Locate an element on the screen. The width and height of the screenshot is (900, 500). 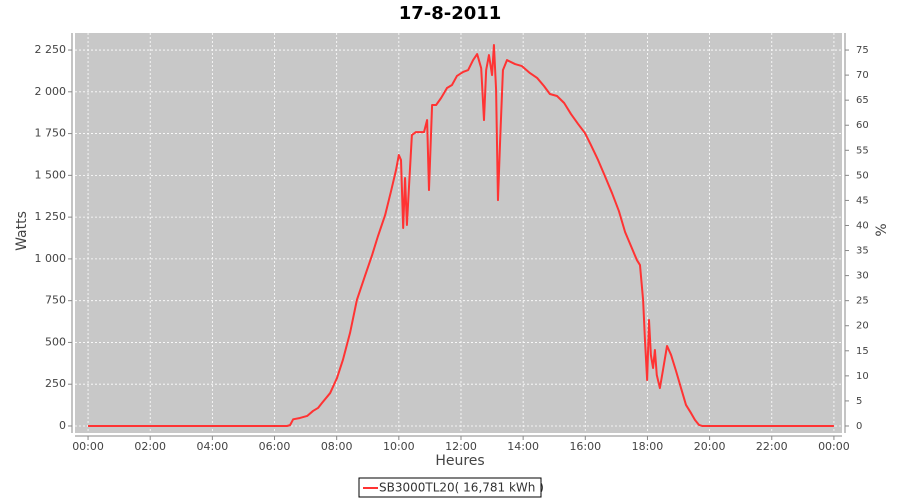
y2-tick-label: 20 is located at coordinates (862, 326).